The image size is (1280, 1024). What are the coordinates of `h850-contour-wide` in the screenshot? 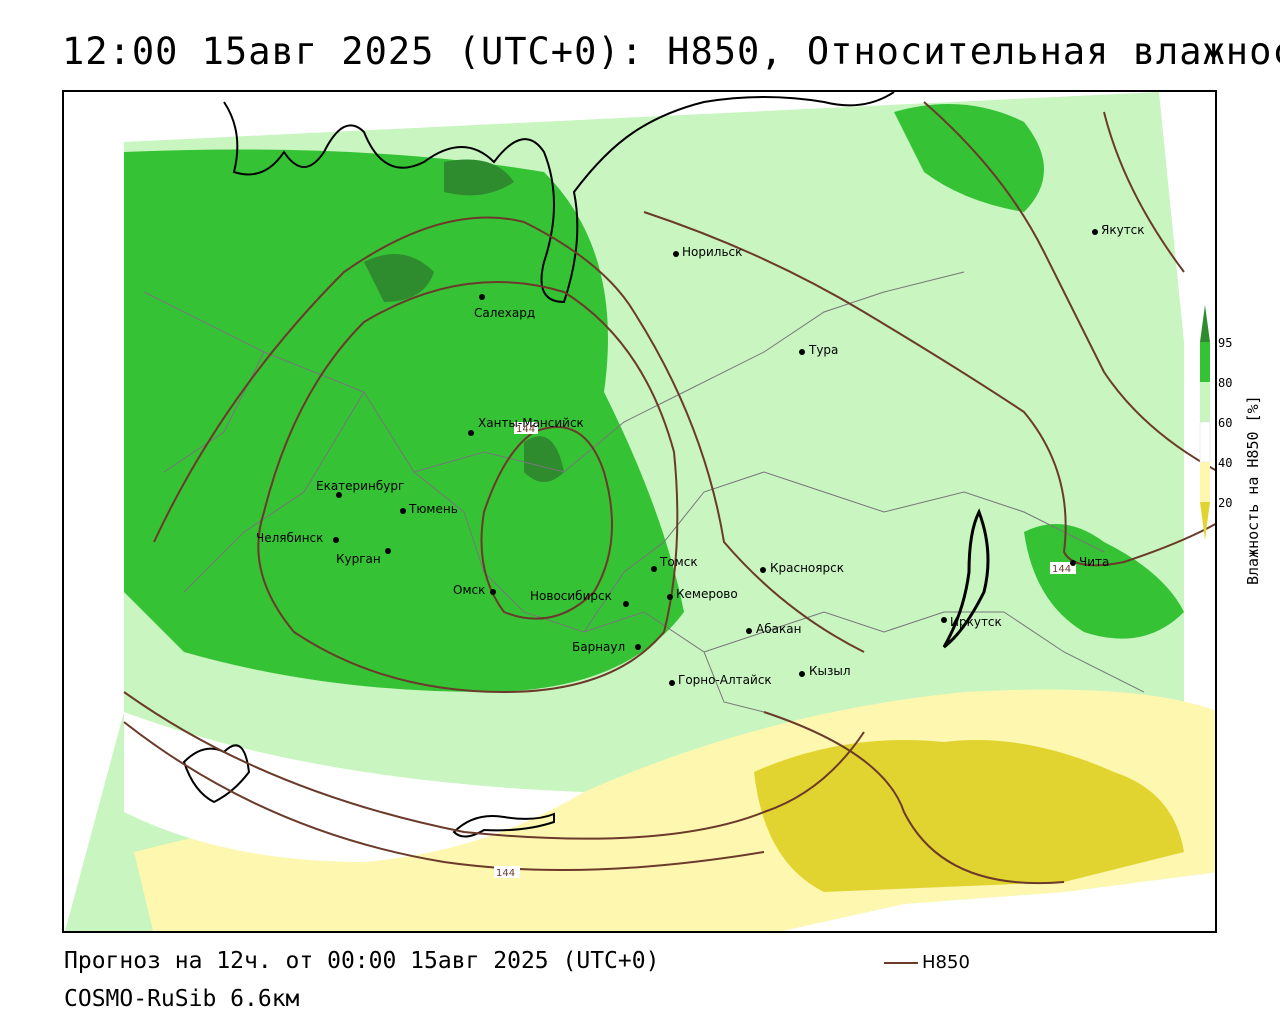 It's located at (494, 765).